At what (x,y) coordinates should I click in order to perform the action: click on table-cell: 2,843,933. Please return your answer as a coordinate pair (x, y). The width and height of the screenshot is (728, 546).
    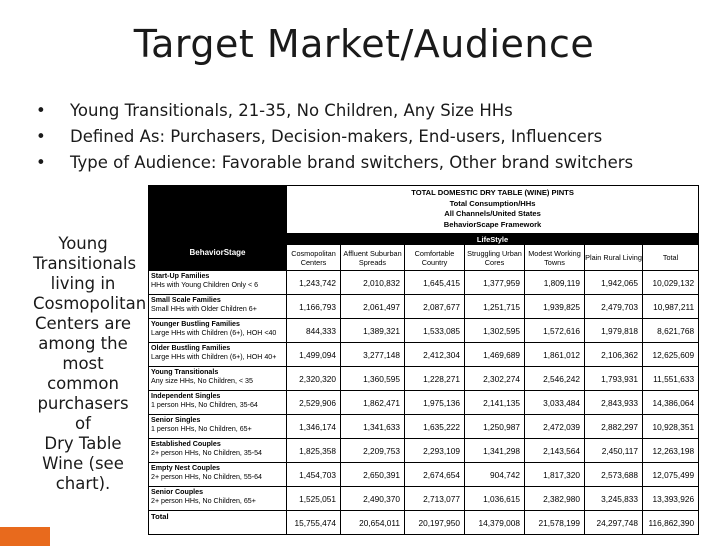
    Looking at the image, I should click on (613, 402).